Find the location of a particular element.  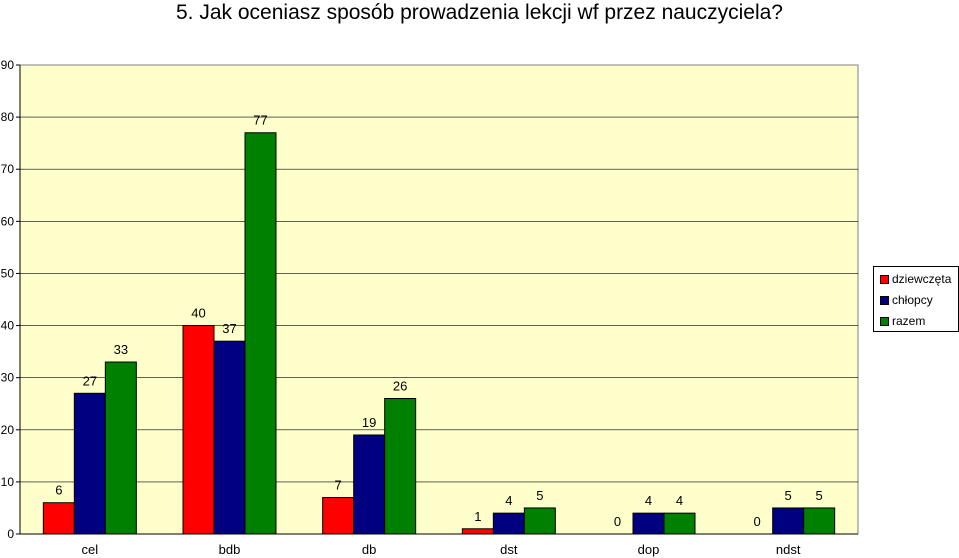

data-label: 37 is located at coordinates (229, 328).